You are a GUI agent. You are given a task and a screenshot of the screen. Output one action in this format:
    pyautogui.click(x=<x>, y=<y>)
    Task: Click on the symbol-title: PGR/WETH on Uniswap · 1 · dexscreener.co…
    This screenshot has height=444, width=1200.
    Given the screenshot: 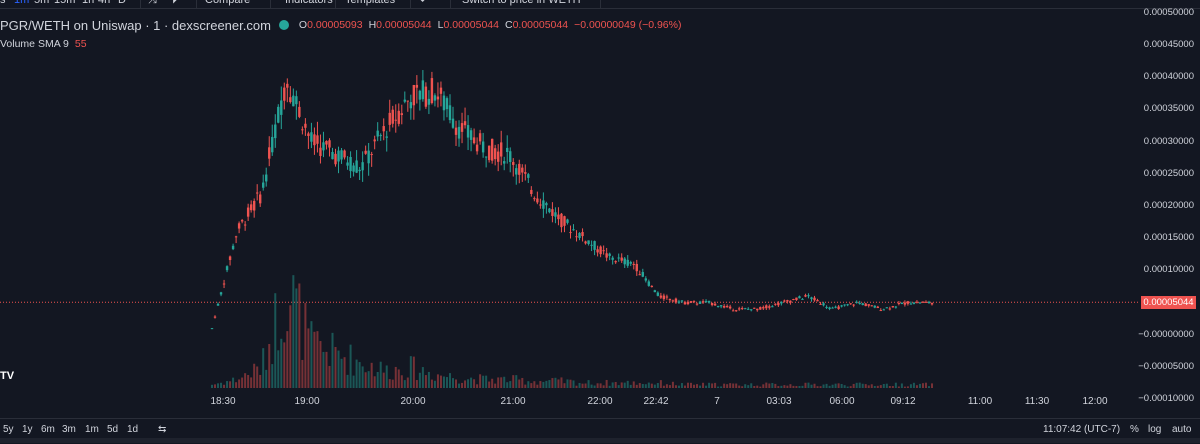 What is the action you would take?
    pyautogui.click(x=135, y=25)
    